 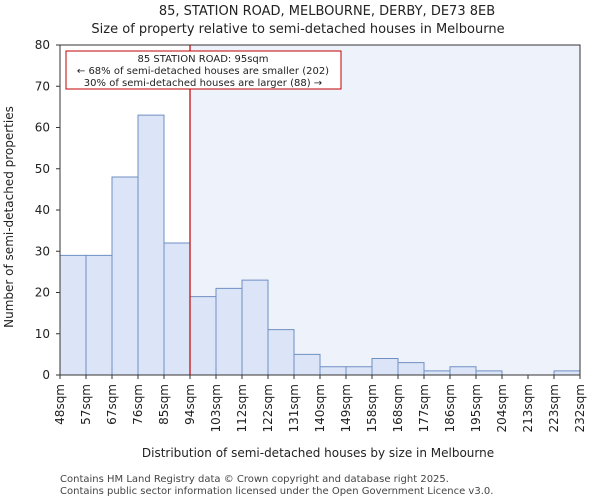 What do you see at coordinates (268, 408) in the screenshot?
I see `x-tick-label-8: 122sqm` at bounding box center [268, 408].